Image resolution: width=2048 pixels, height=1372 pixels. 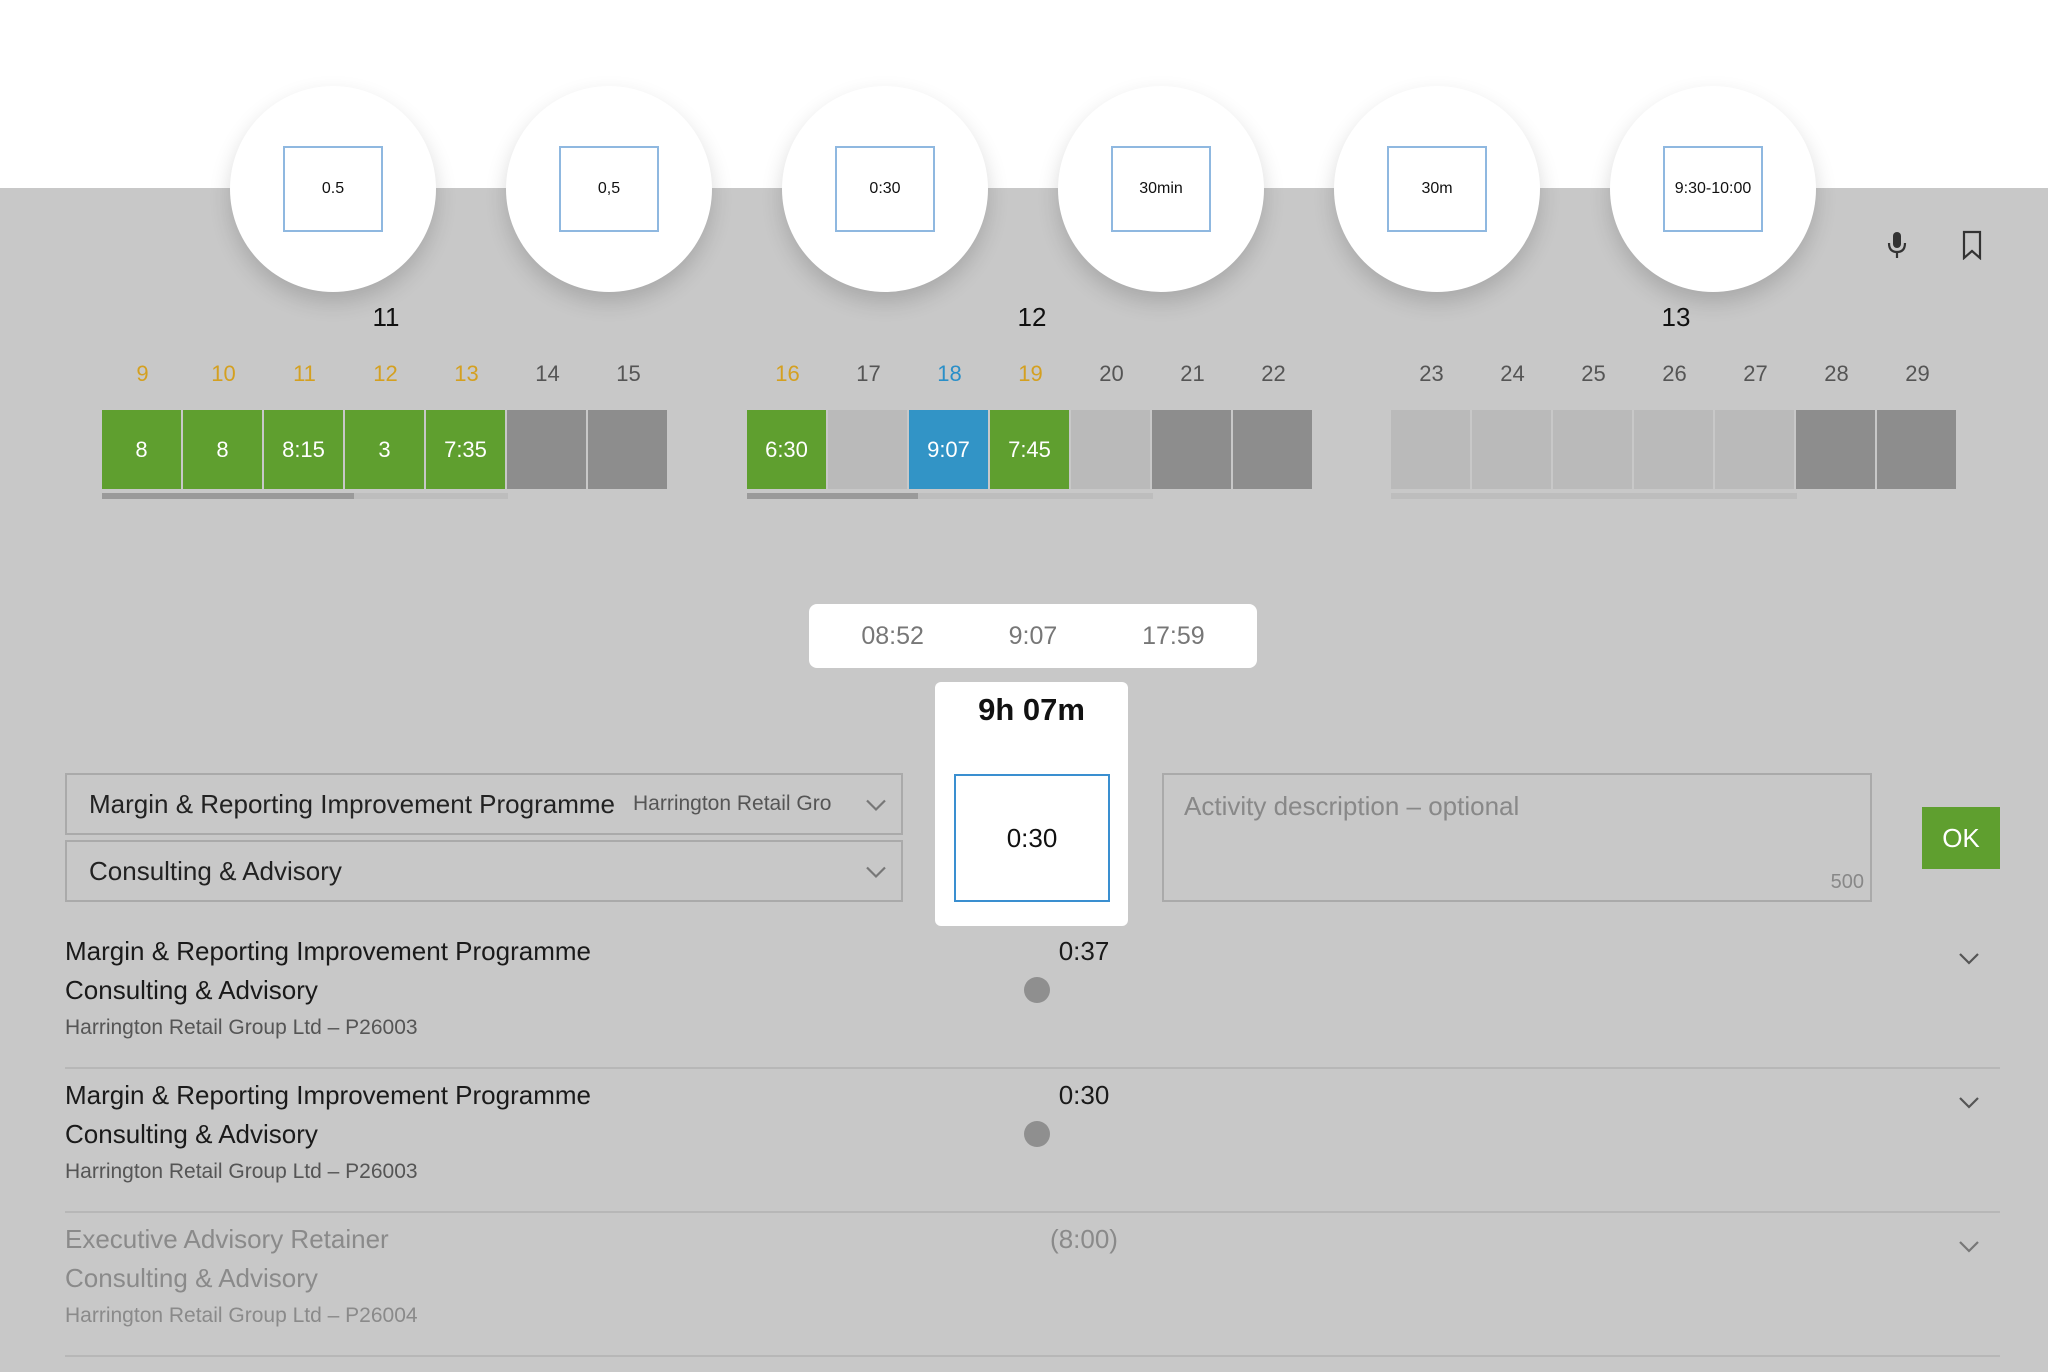 I want to click on ok-button: OK, so click(x=1961, y=838).